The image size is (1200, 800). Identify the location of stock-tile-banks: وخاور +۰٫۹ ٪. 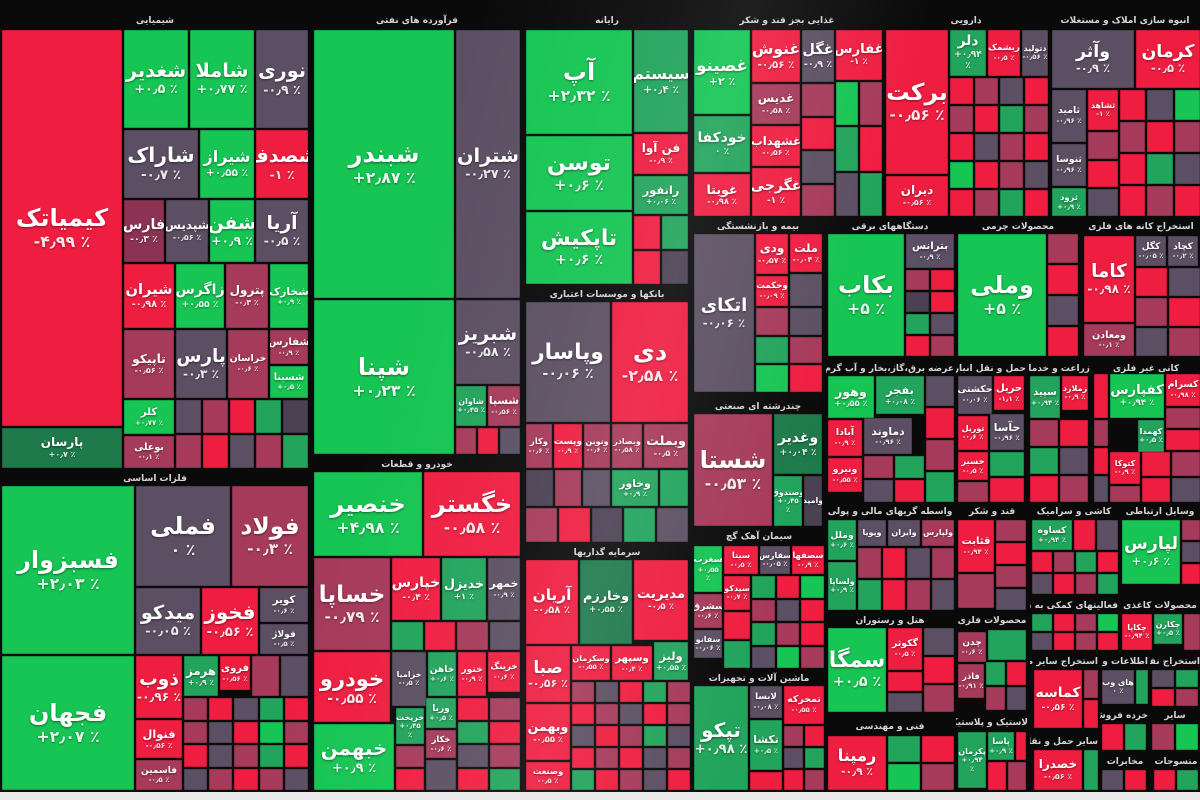
(635, 488).